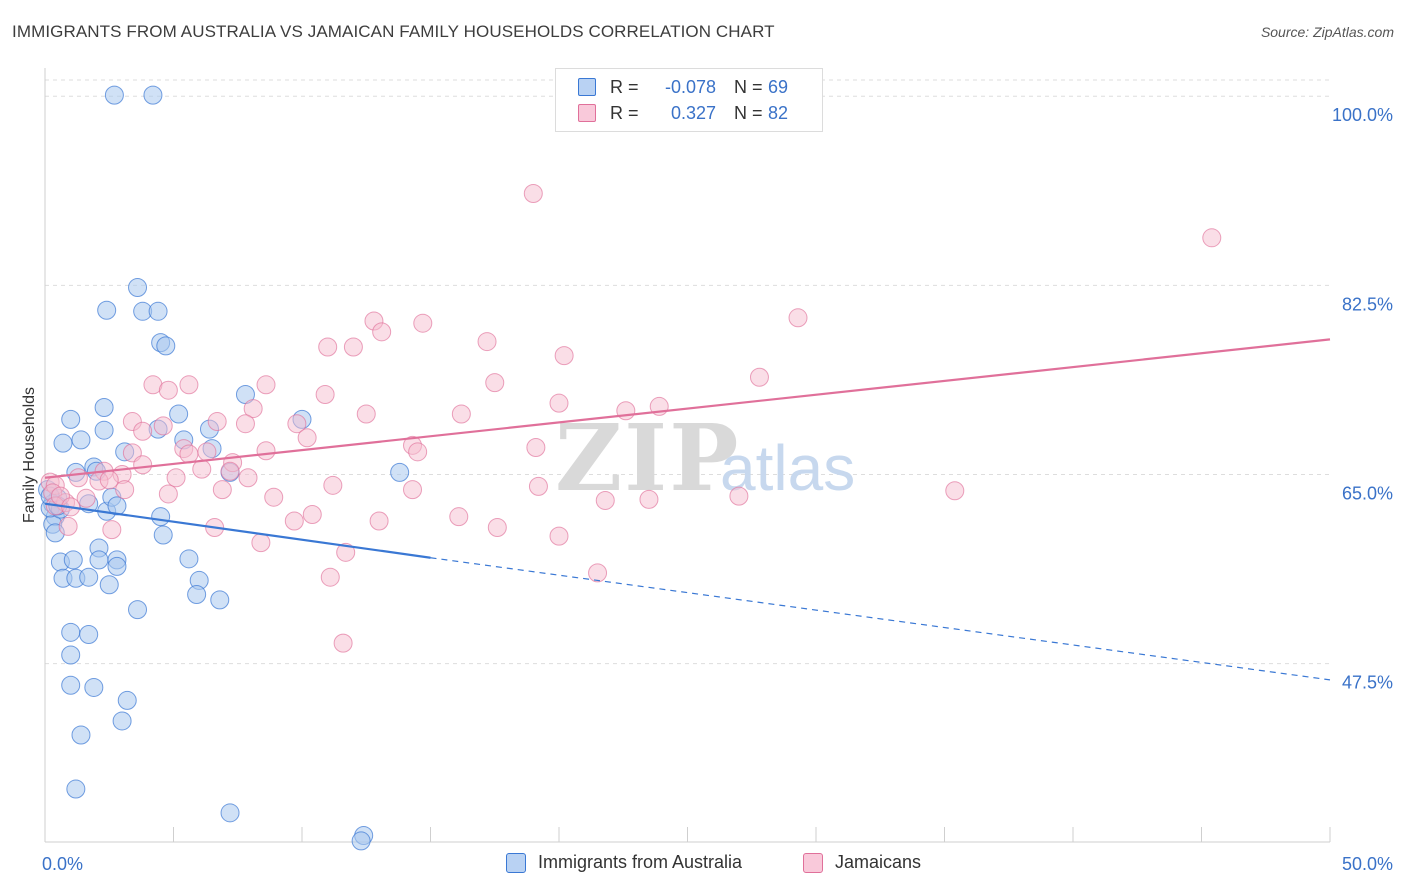 The height and width of the screenshot is (892, 1406). Describe the element at coordinates (880, 619) in the screenshot. I see `trend-australia-dashed` at that location.